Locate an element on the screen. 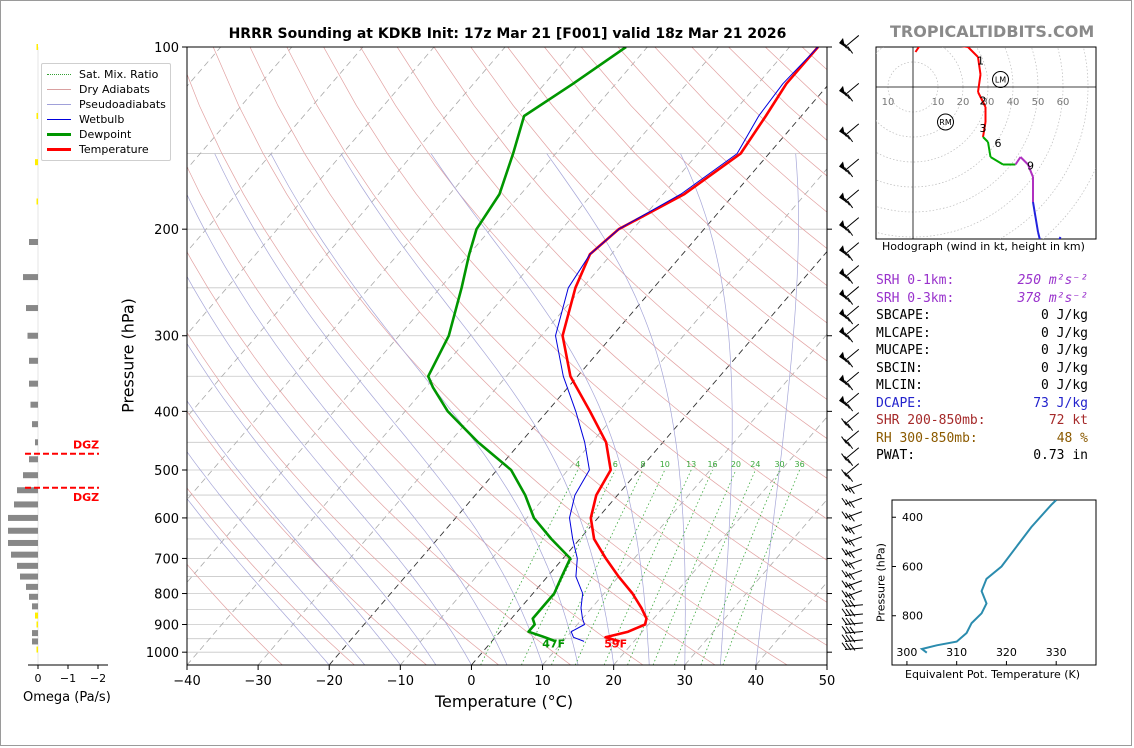  param-value: 48 % is located at coordinates (1072, 438).